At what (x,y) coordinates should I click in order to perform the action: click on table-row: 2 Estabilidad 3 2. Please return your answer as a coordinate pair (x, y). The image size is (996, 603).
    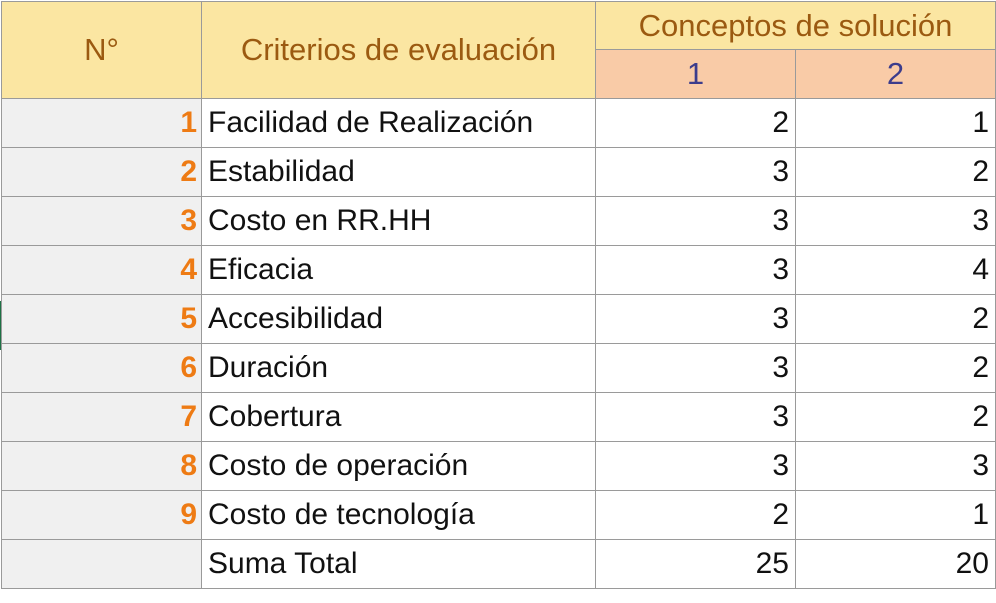
    Looking at the image, I should click on (498, 172).